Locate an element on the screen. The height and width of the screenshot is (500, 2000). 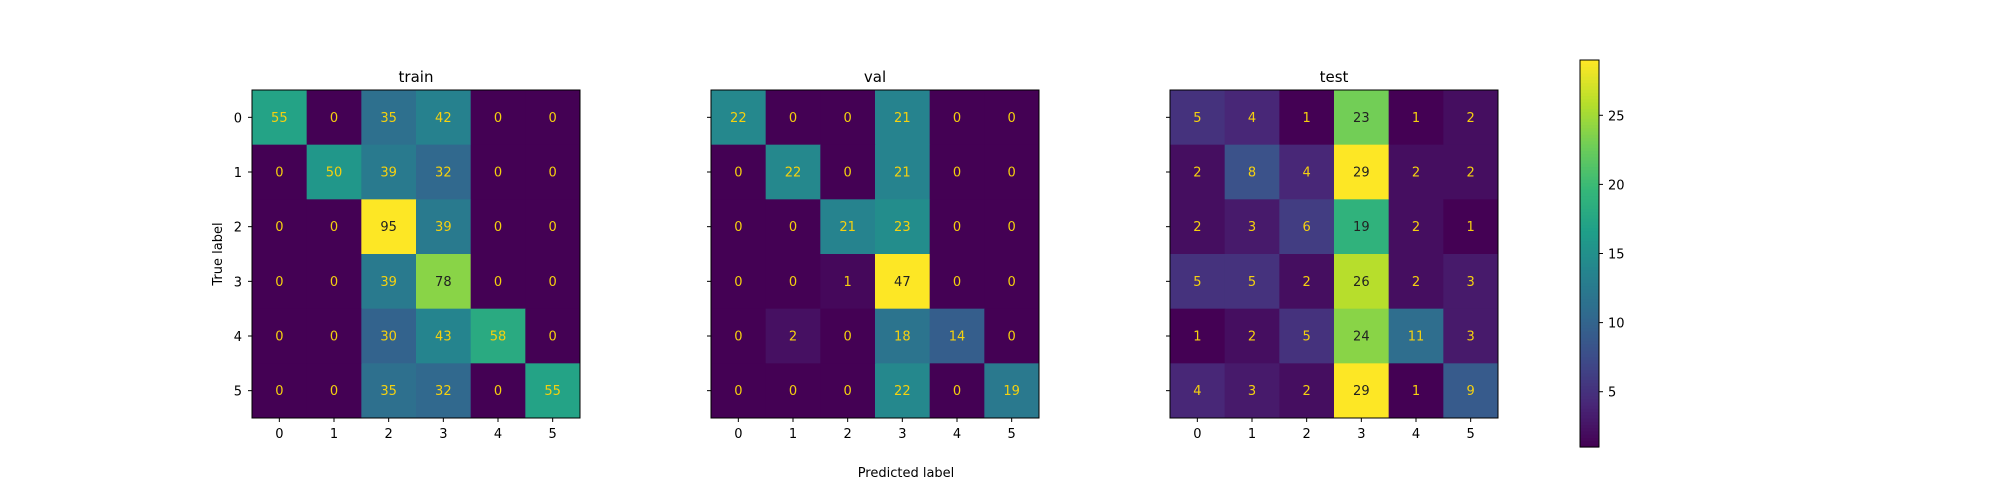
panel-frame is located at coordinates (1334, 254).